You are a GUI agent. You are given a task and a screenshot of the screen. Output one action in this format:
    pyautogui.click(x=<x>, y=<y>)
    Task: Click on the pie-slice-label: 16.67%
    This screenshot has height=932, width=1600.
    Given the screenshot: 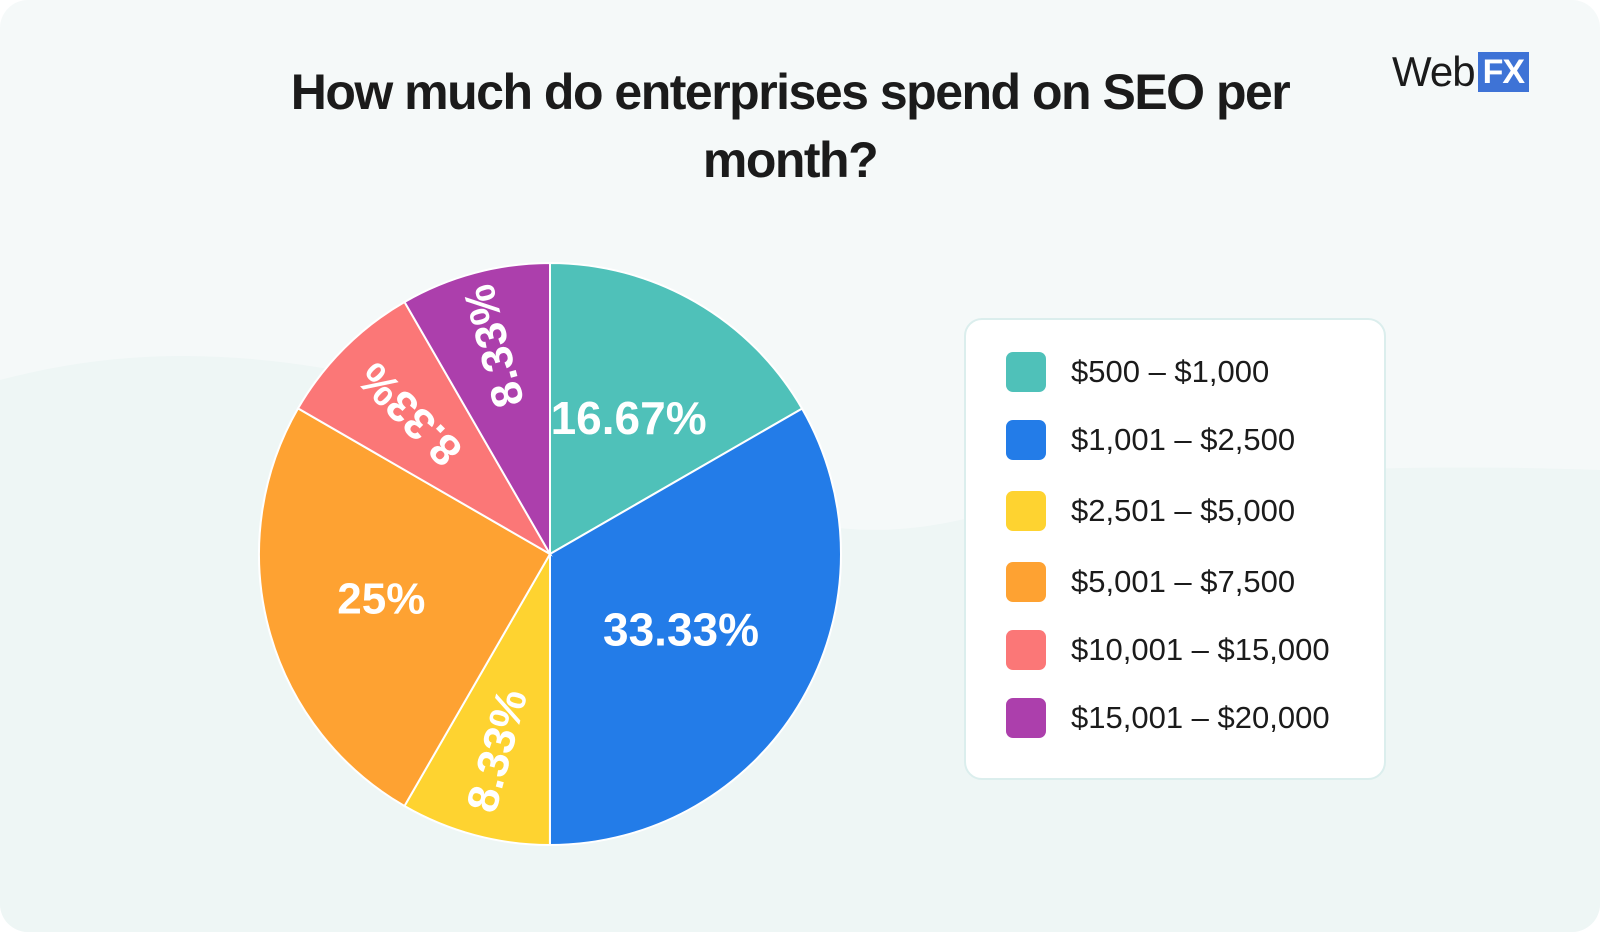 What is the action you would take?
    pyautogui.click(x=629, y=418)
    